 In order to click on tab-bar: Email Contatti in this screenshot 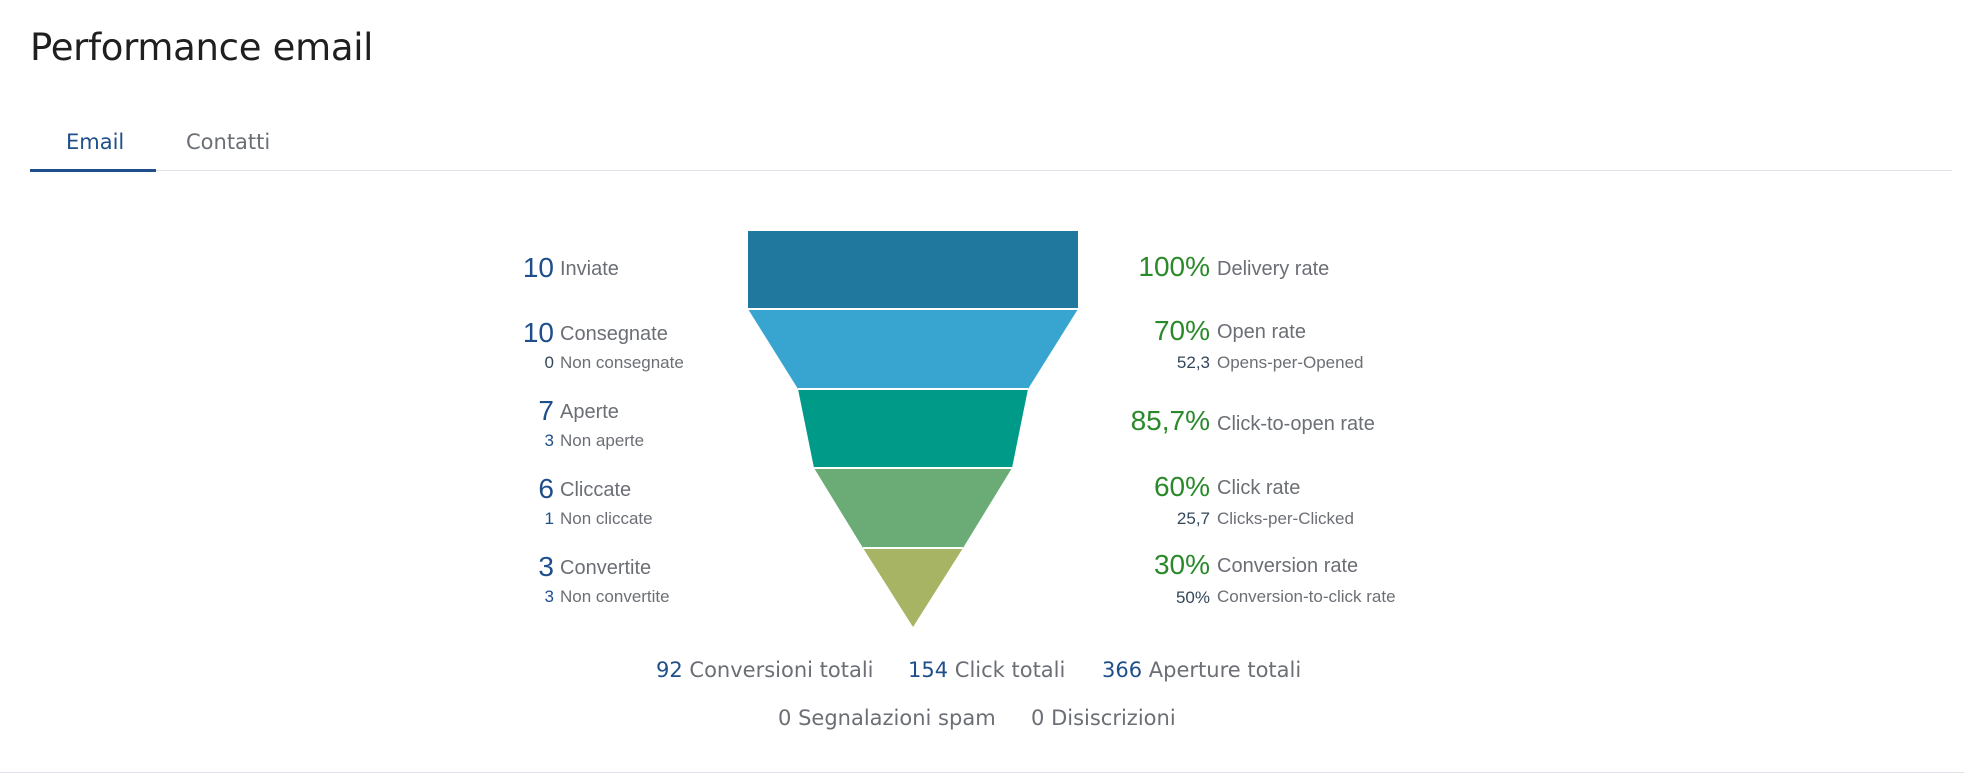, I will do `click(991, 145)`.